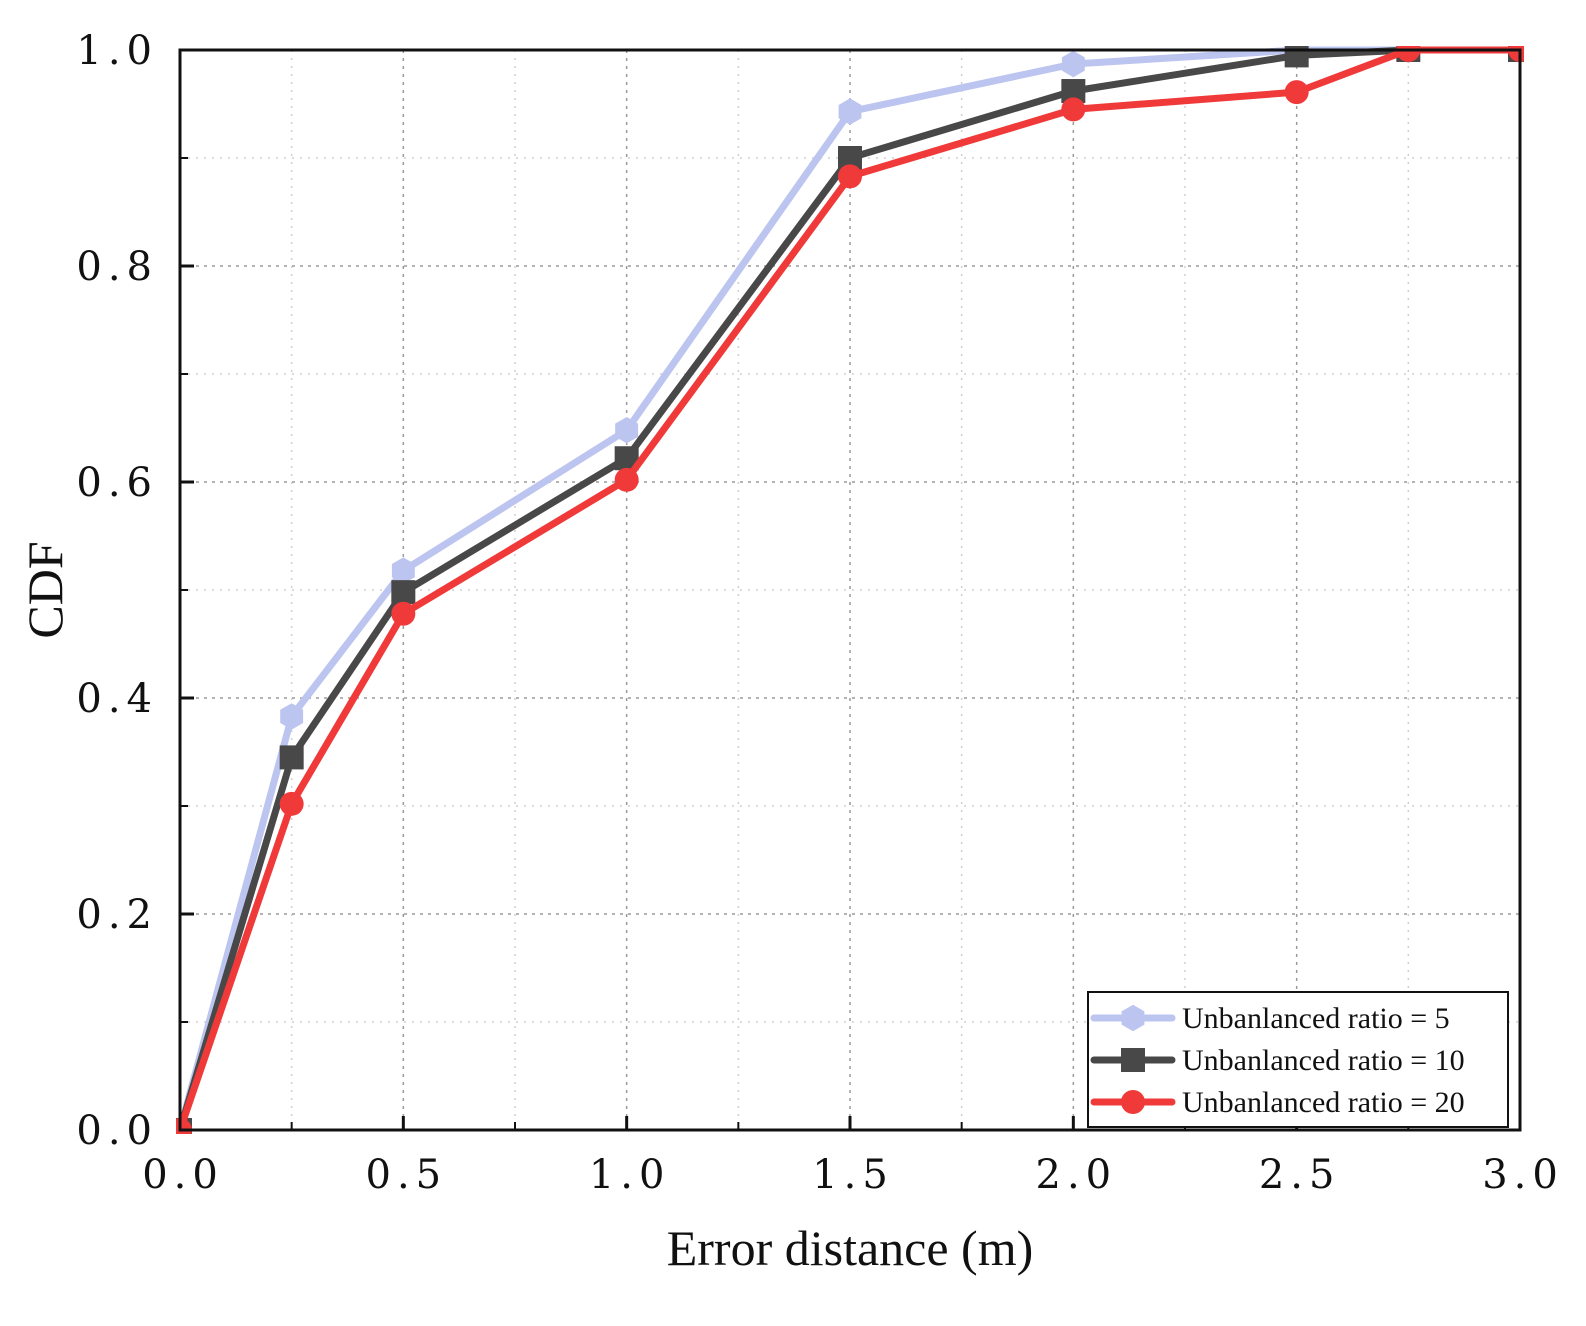  Describe the element at coordinates (117, 915) in the screenshot. I see `y-tick-label: 0.2` at that location.